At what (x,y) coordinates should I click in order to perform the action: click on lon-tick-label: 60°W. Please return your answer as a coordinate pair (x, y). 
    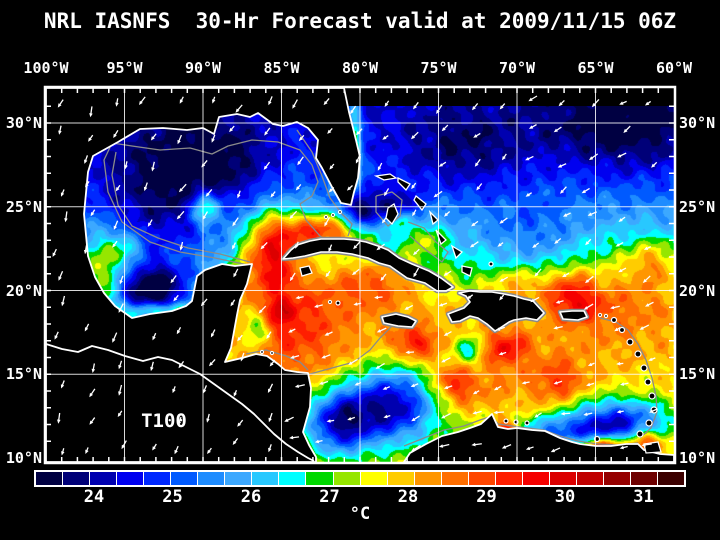
    Looking at the image, I should click on (674, 68).